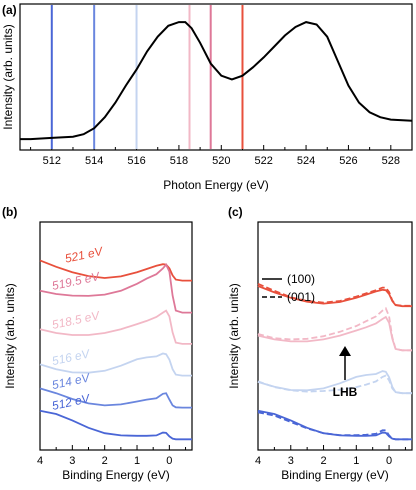  I want to click on panel-c-tag: (c), so click(235, 212).